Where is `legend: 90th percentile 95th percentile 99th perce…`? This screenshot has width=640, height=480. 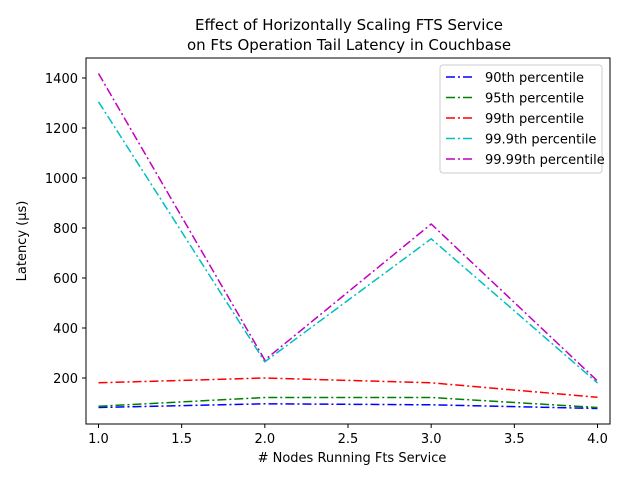
legend: 90th percentile 95th percentile 99th perce… is located at coordinates (522, 119).